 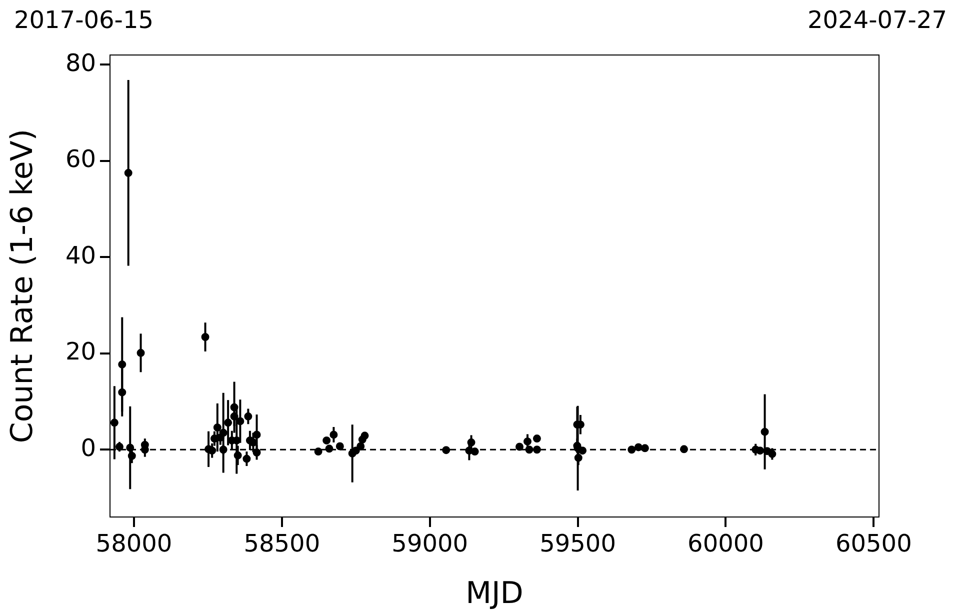 What do you see at coordinates (84, 20) in the screenshot?
I see `text: 2017-06-15` at bounding box center [84, 20].